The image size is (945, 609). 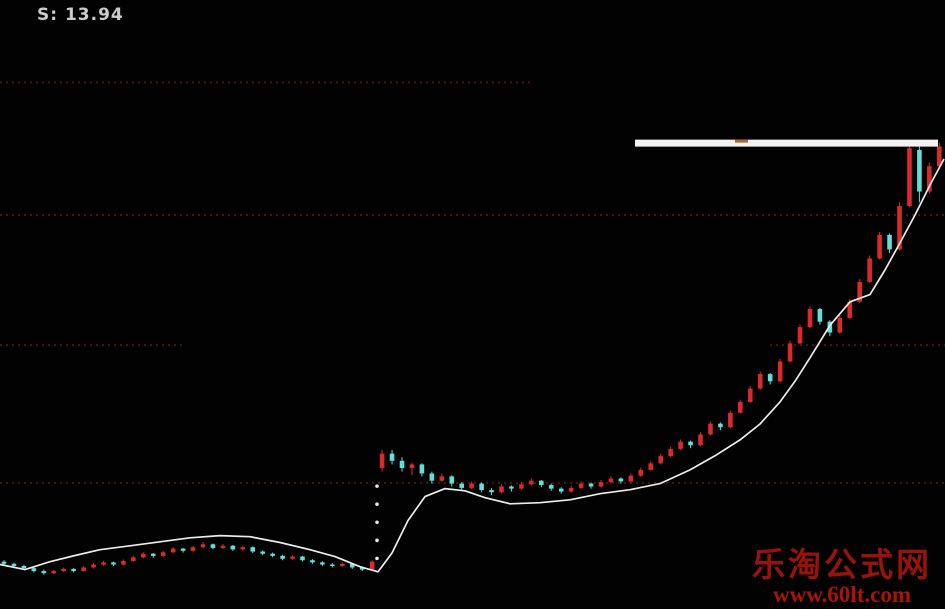 I want to click on watermark-site-name: 乐淘公式网, so click(x=842, y=565).